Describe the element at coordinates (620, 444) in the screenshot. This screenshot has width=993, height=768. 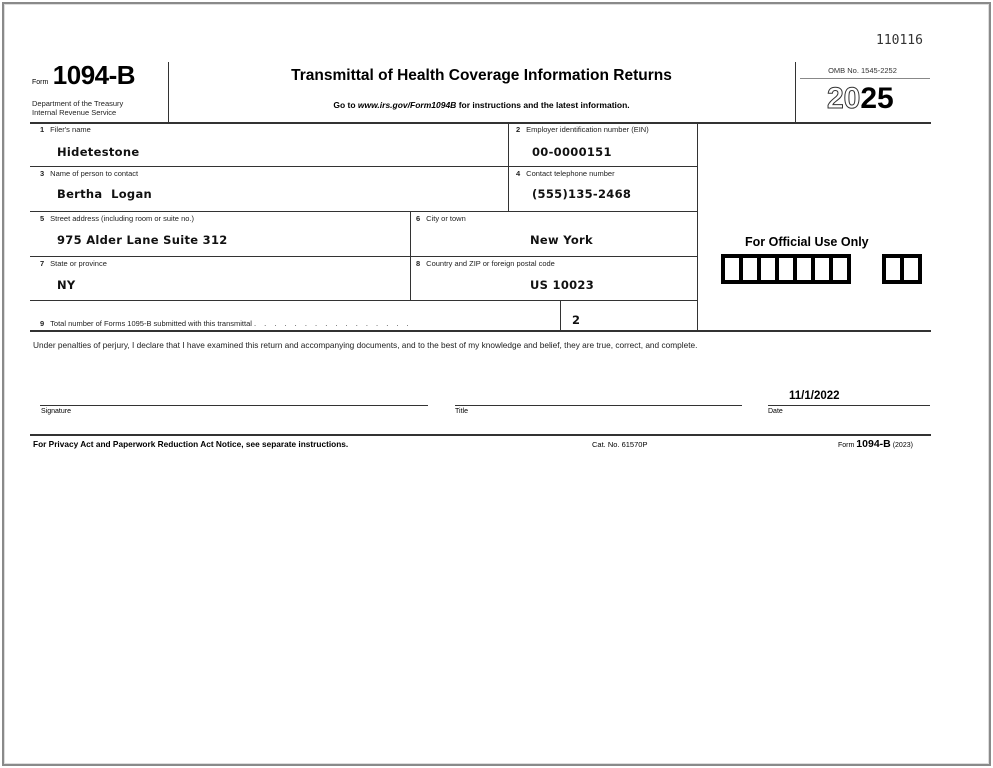
I see `catalog-number: Cat. No. 61570P` at that location.